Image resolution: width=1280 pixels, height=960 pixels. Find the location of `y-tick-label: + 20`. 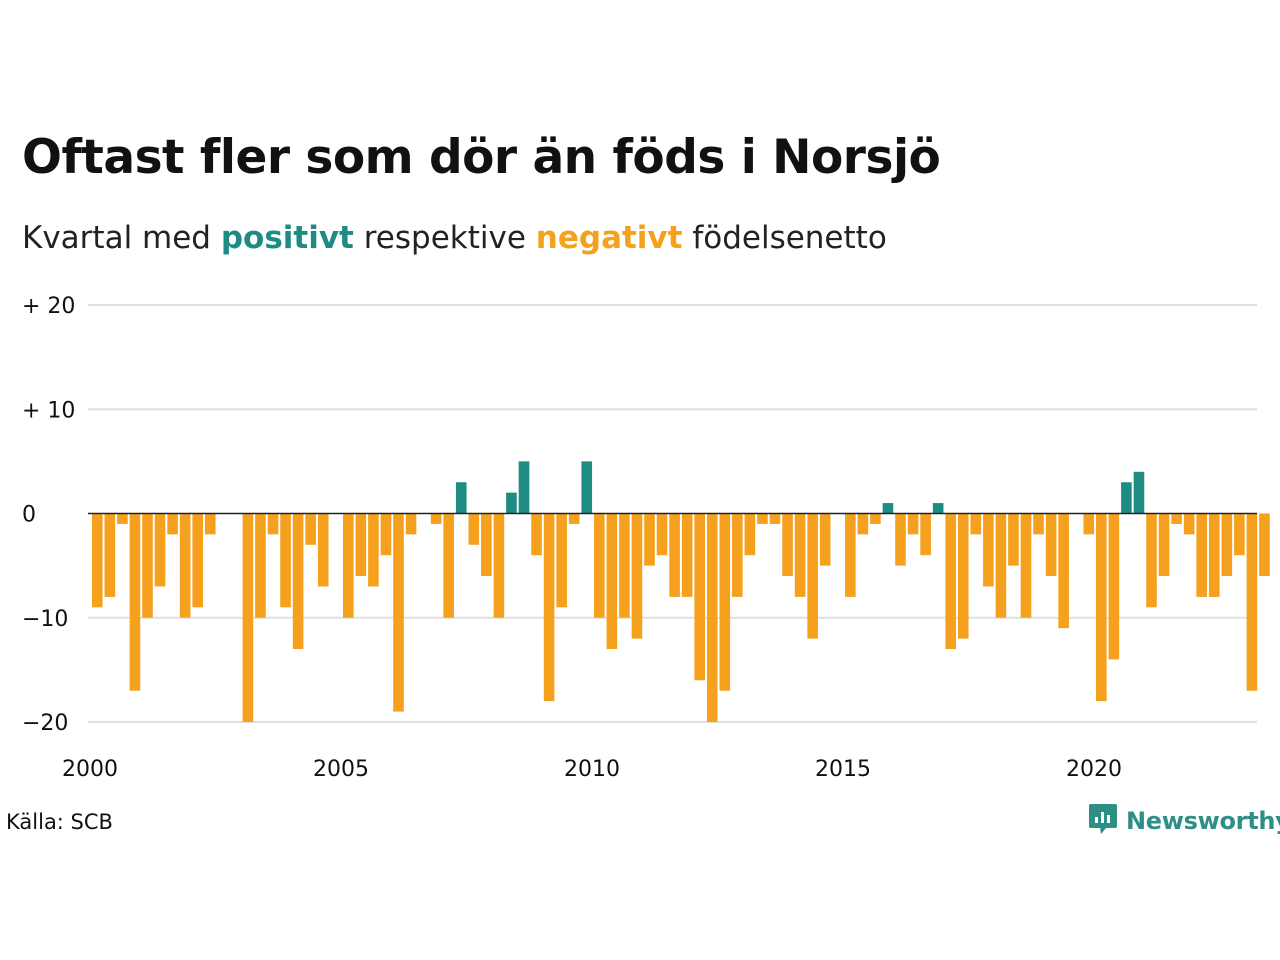

y-tick-label: + 20 is located at coordinates (48, 306).